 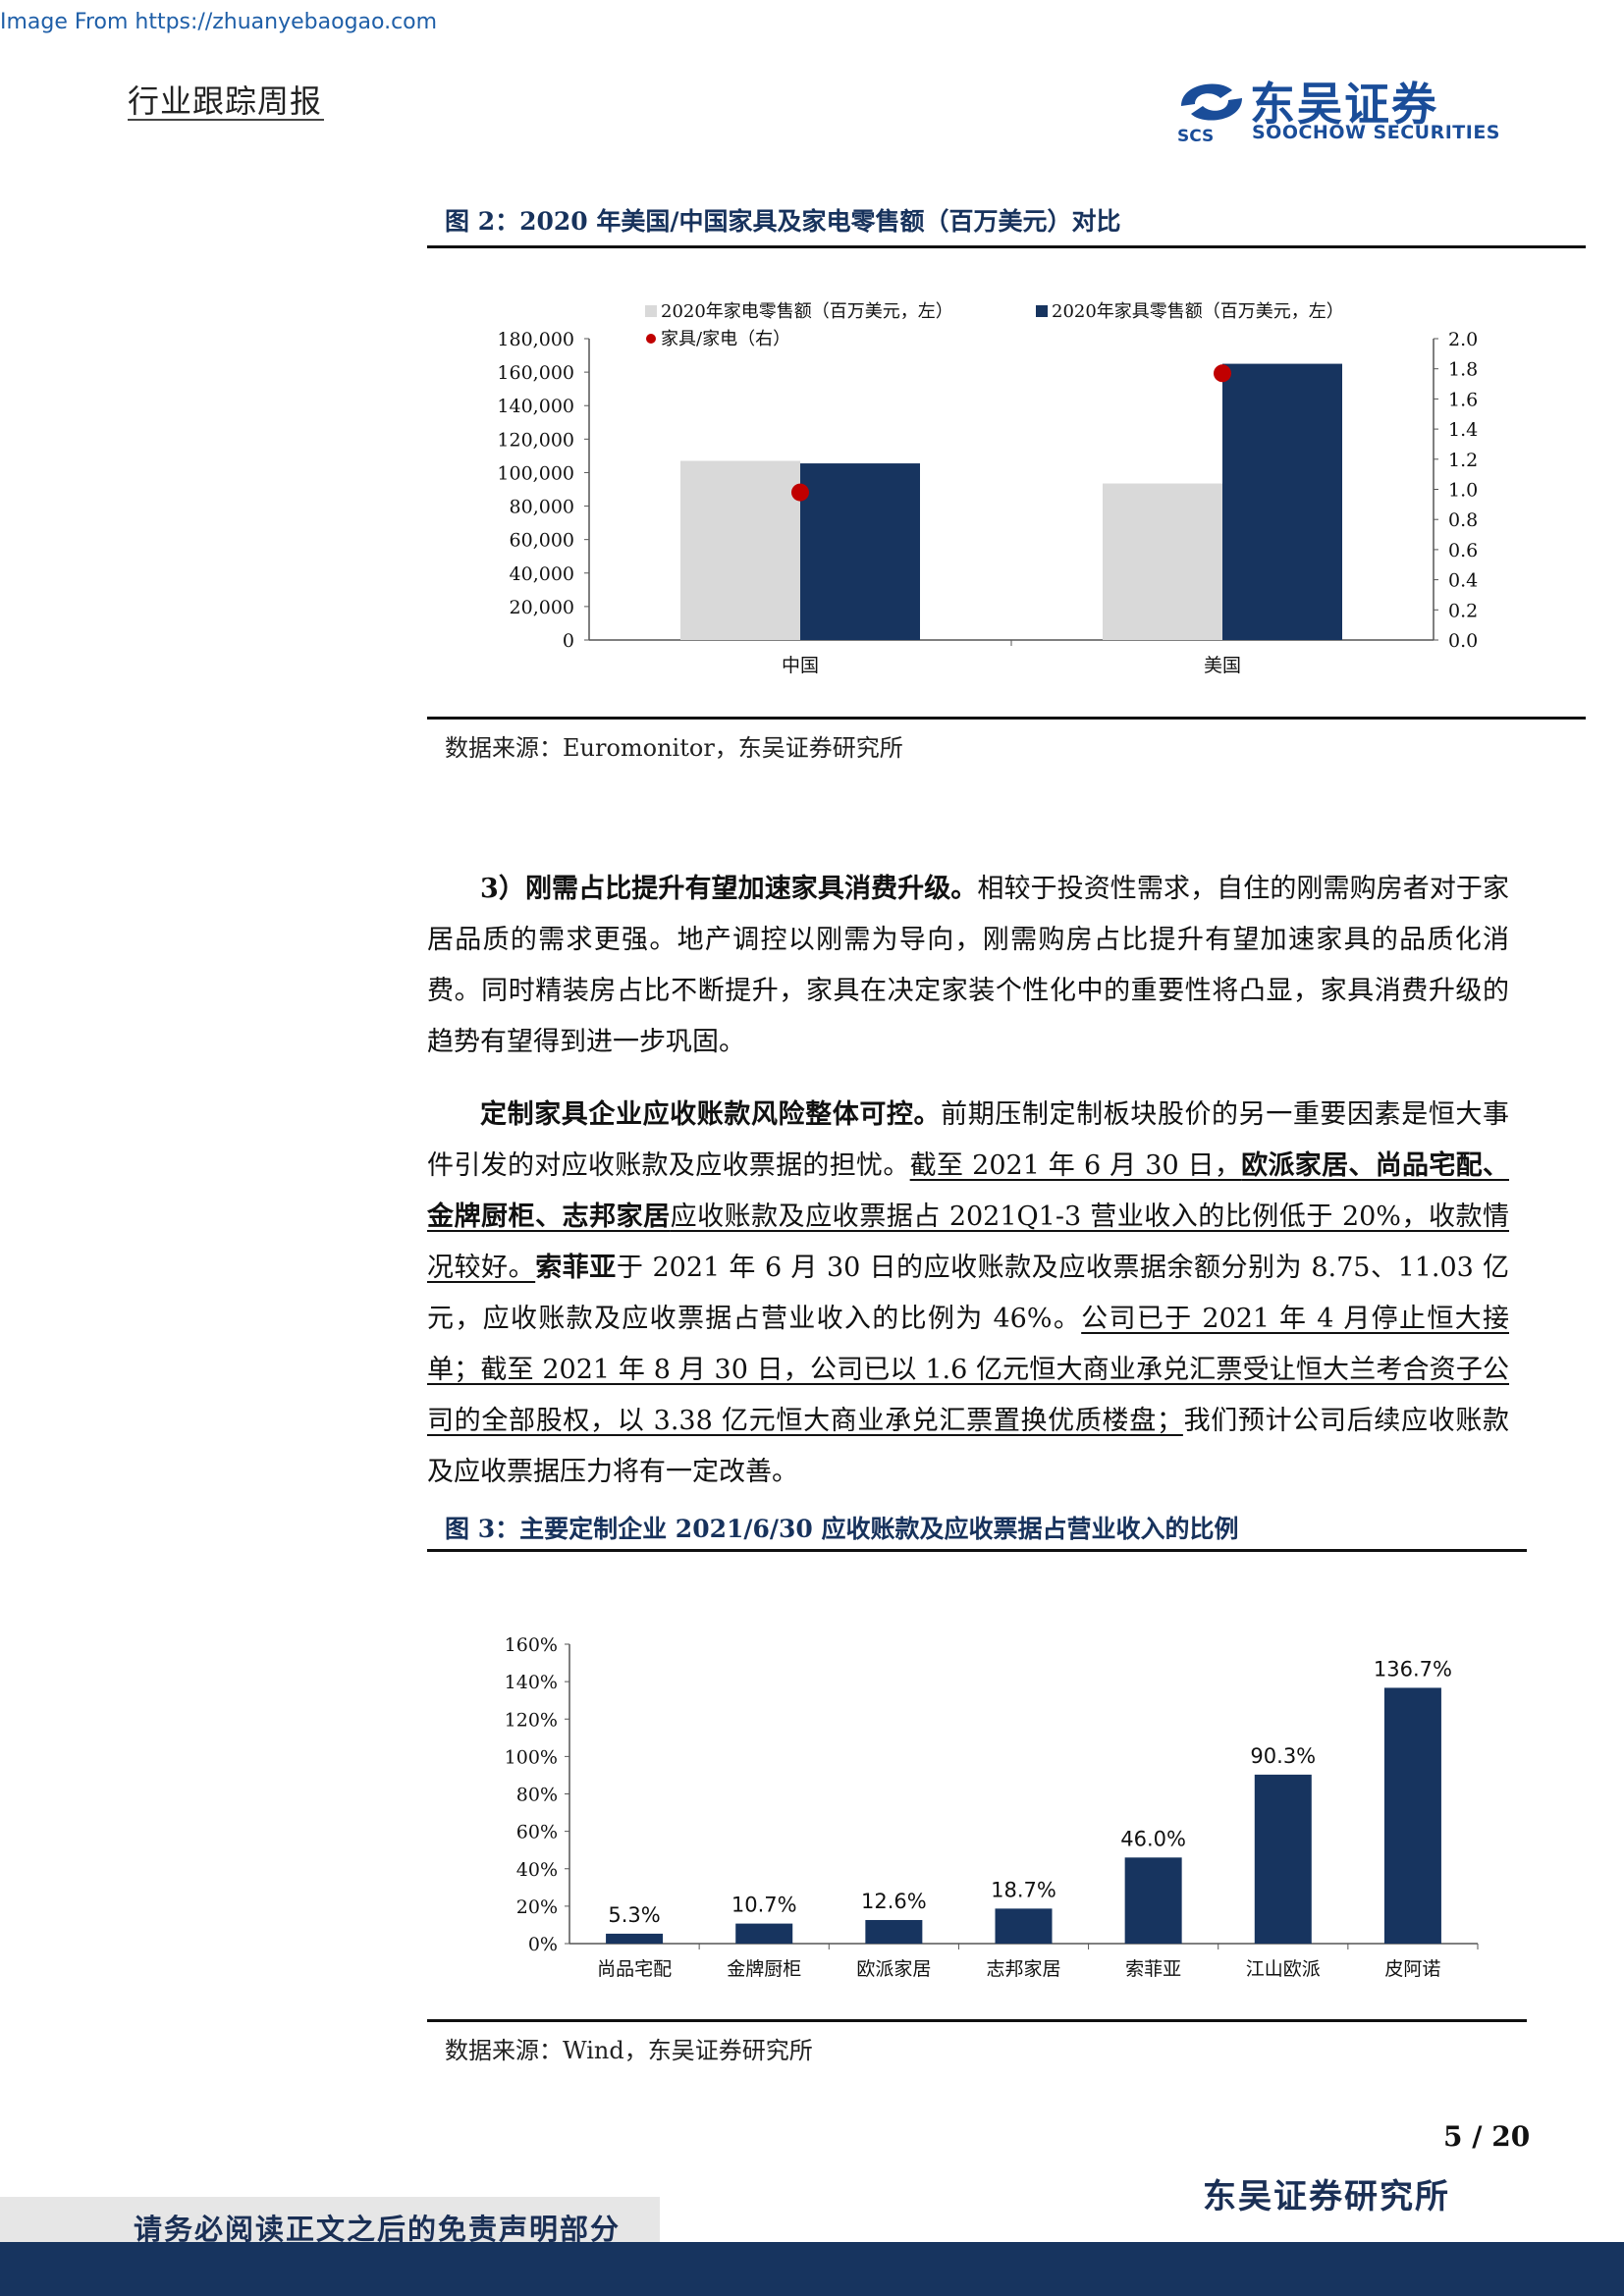 What do you see at coordinates (812, 2269) in the screenshot?
I see `footer-band` at bounding box center [812, 2269].